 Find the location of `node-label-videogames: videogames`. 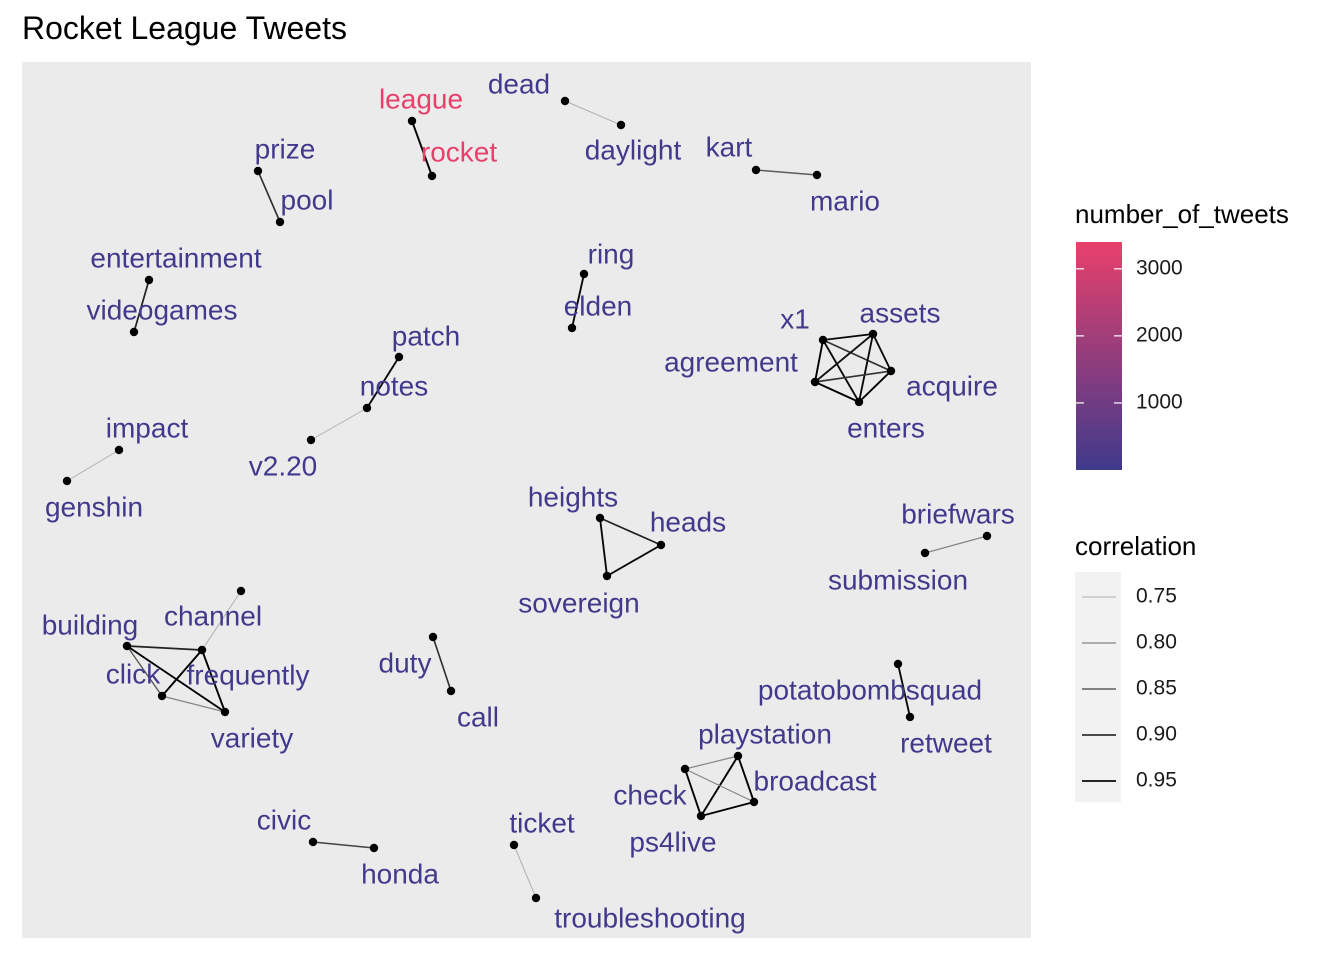

node-label-videogames: videogames is located at coordinates (162, 309).